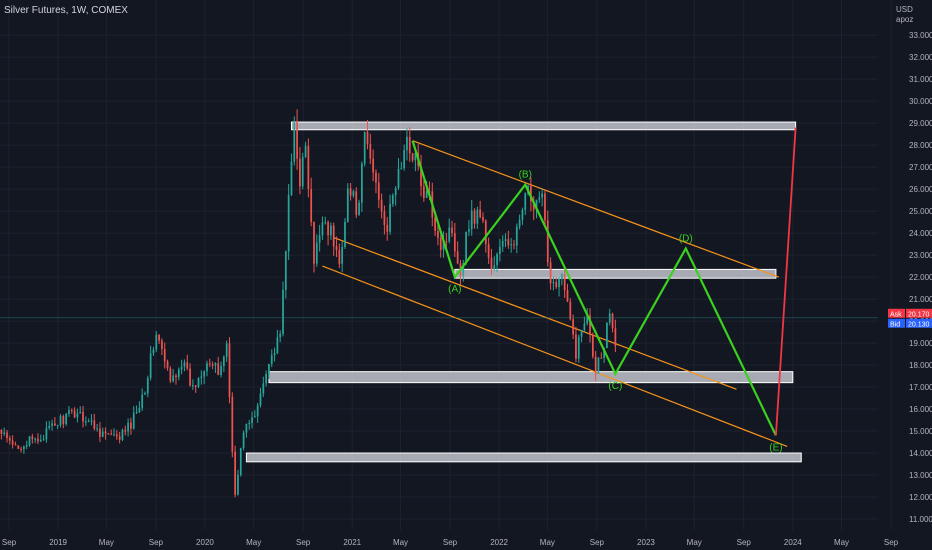  What do you see at coordinates (896, 323) in the screenshot?
I see `bid-label-box` at bounding box center [896, 323].